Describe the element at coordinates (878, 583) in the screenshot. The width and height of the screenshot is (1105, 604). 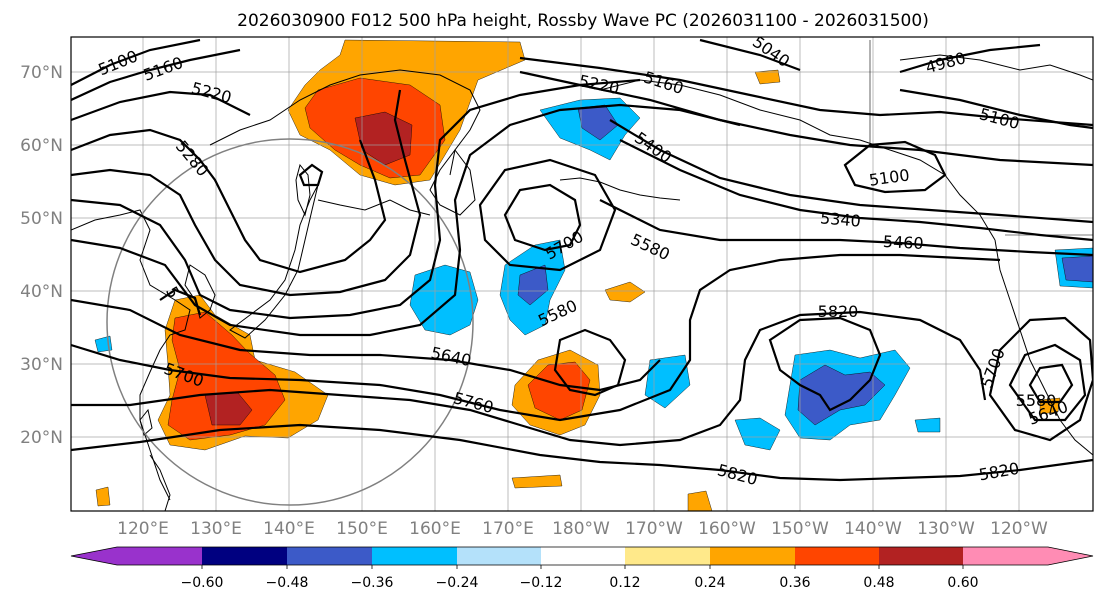
I see `colorbar-tick-label: 0.48` at that location.